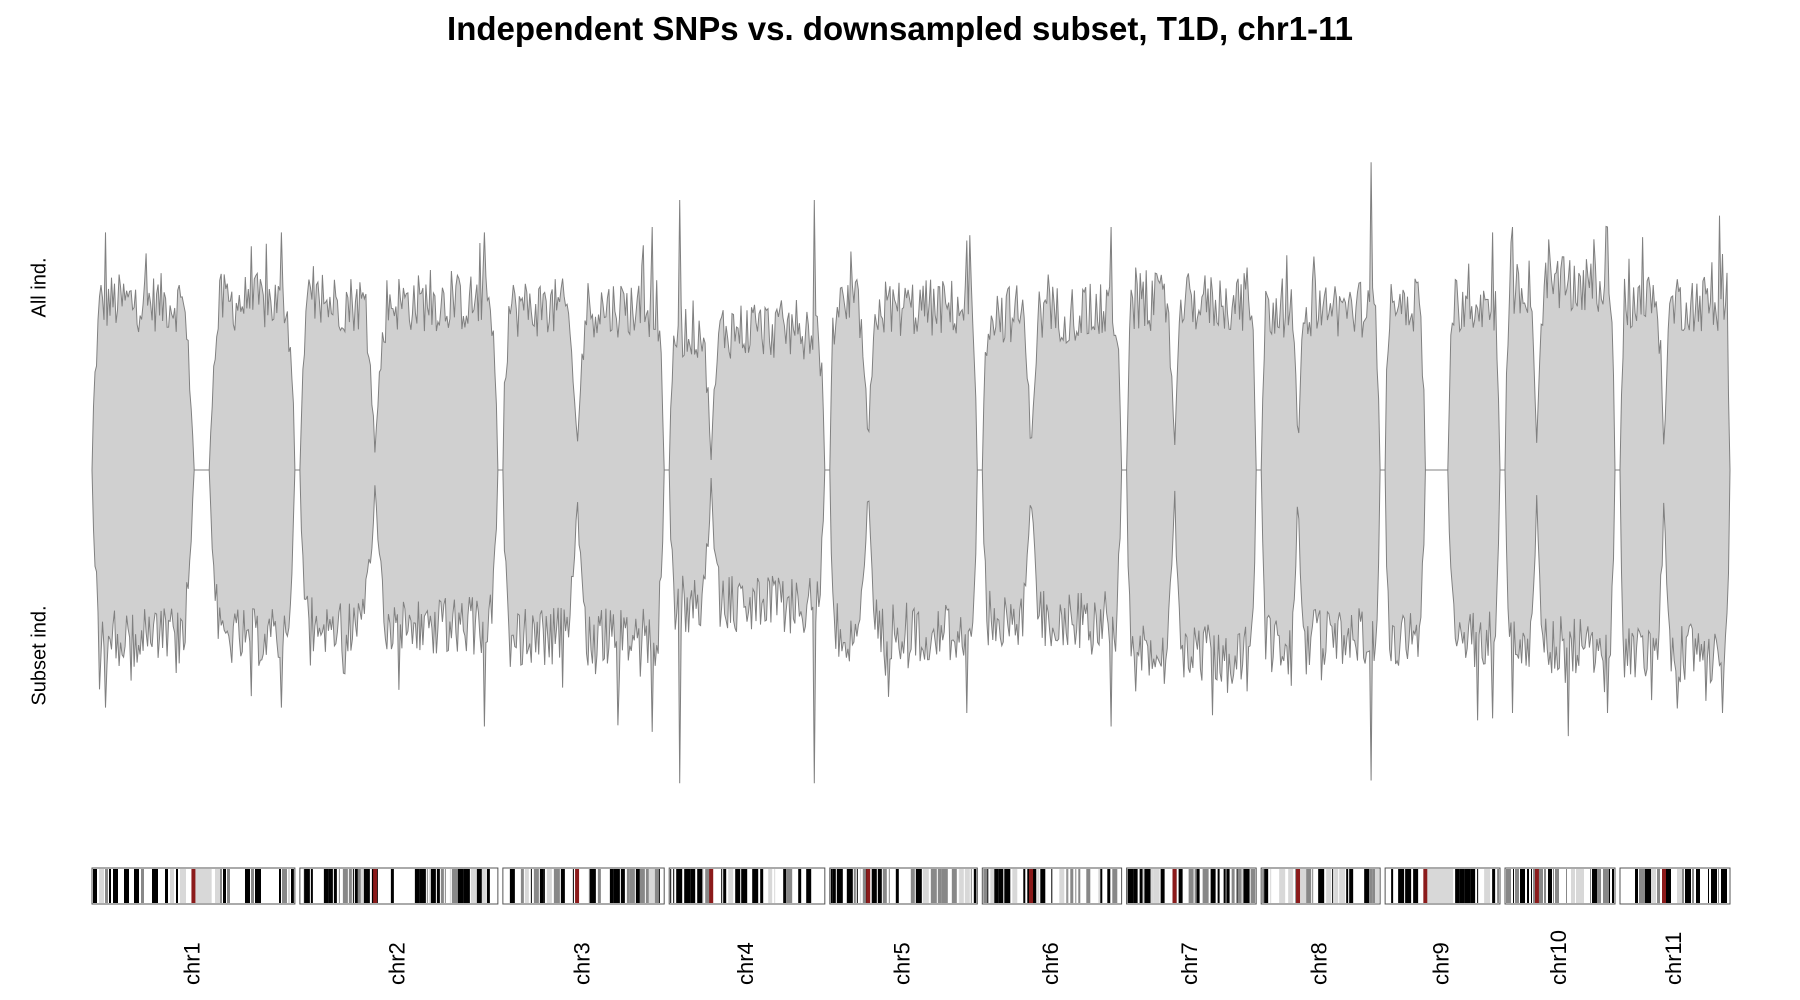  I want to click on chr5-top-line, so click(903, 353).